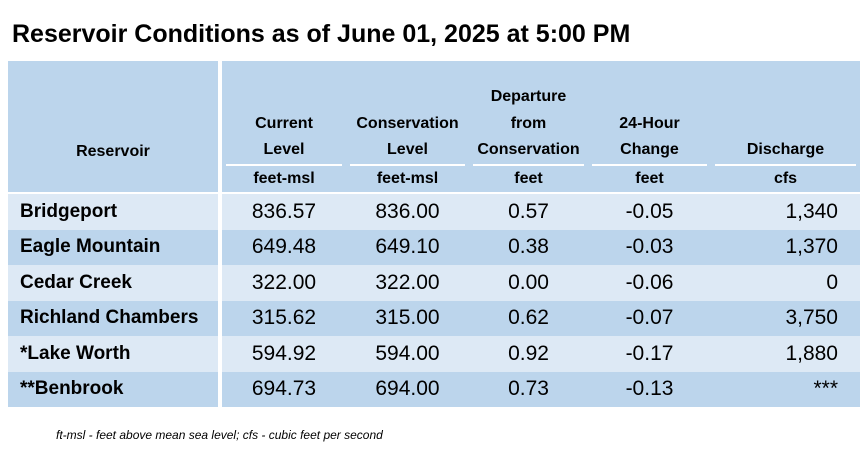 Image resolution: width=867 pixels, height=450 pixels. What do you see at coordinates (785, 389) in the screenshot?
I see `discharge-value: ***` at bounding box center [785, 389].